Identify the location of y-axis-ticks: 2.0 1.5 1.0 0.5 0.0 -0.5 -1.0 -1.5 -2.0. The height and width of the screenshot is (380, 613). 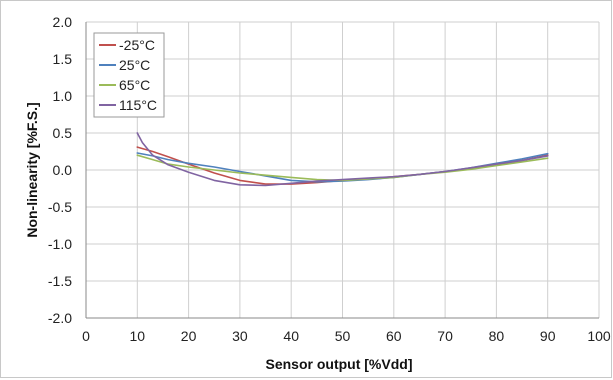
(60, 170).